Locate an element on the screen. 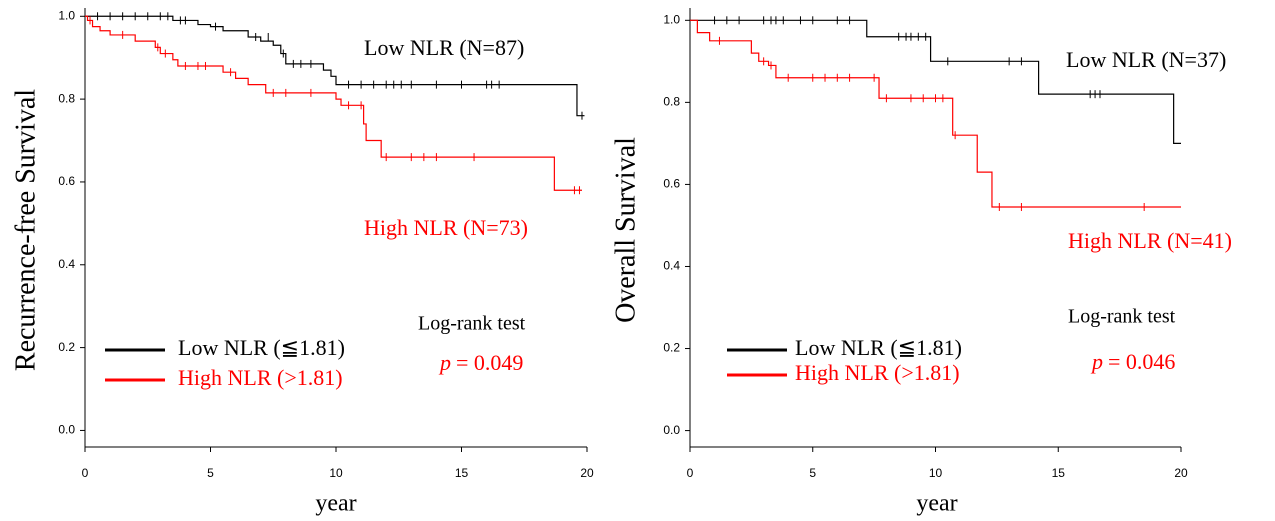 The width and height of the screenshot is (1275, 521). annotation: Low NLR (N=37) is located at coordinates (1146, 59).